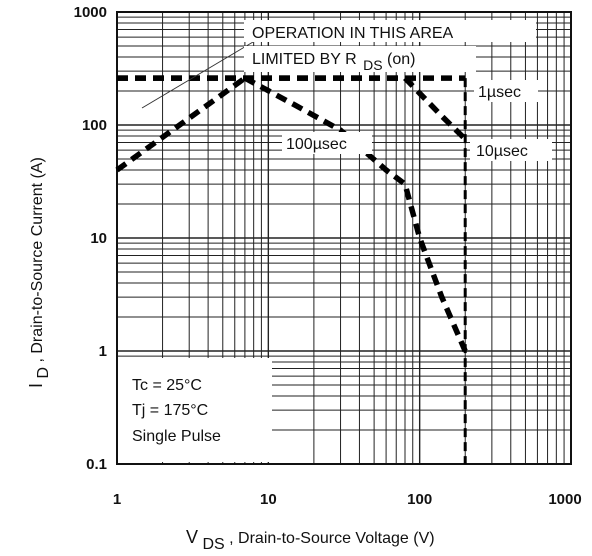 The width and height of the screenshot is (592, 556). I want to click on y-tick-label: 100, so click(94, 125).